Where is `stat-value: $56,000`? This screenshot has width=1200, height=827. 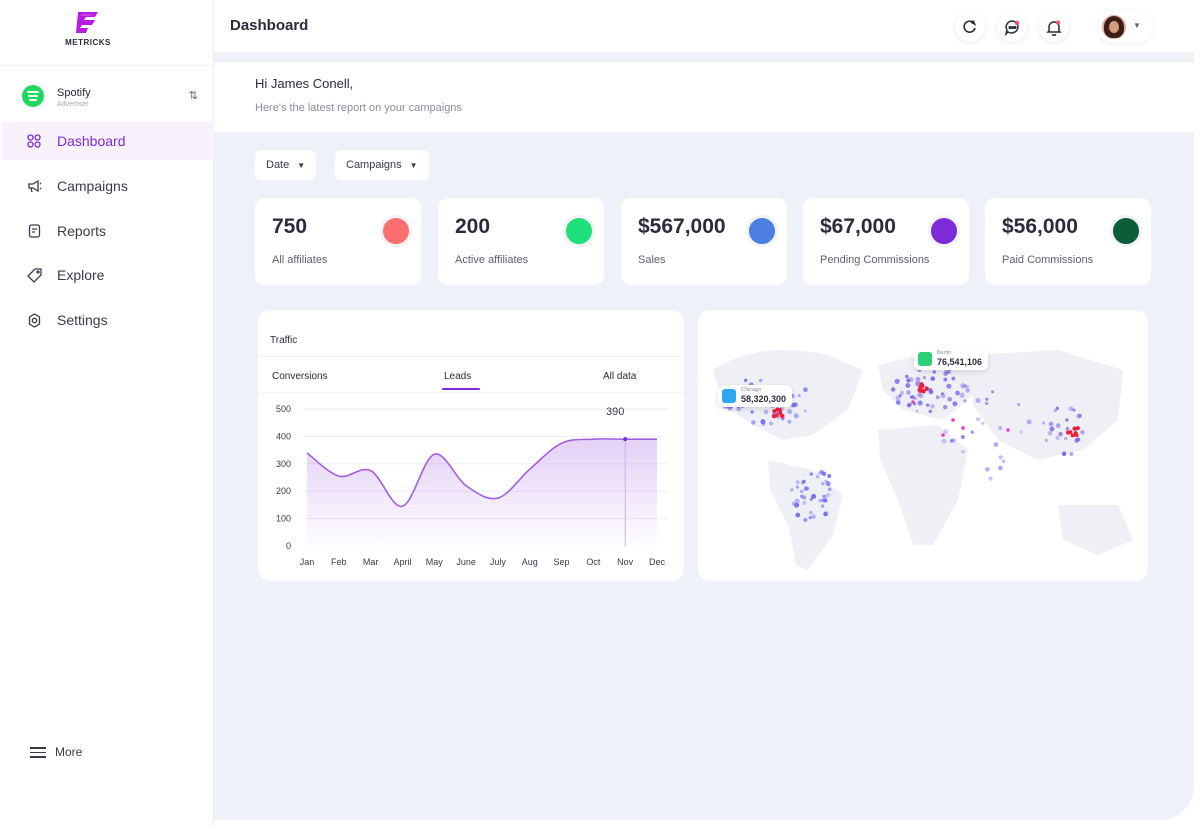
stat-value: $56,000 is located at coordinates (1040, 226).